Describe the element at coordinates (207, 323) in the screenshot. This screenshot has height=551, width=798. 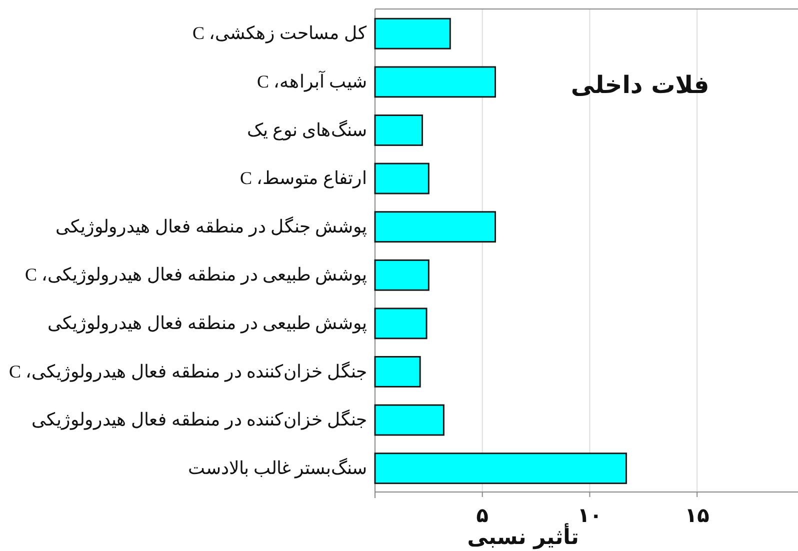
I see `y-tick-label: پوشش طبیعی در منطقه فعال هیدرولوژیکی` at that location.